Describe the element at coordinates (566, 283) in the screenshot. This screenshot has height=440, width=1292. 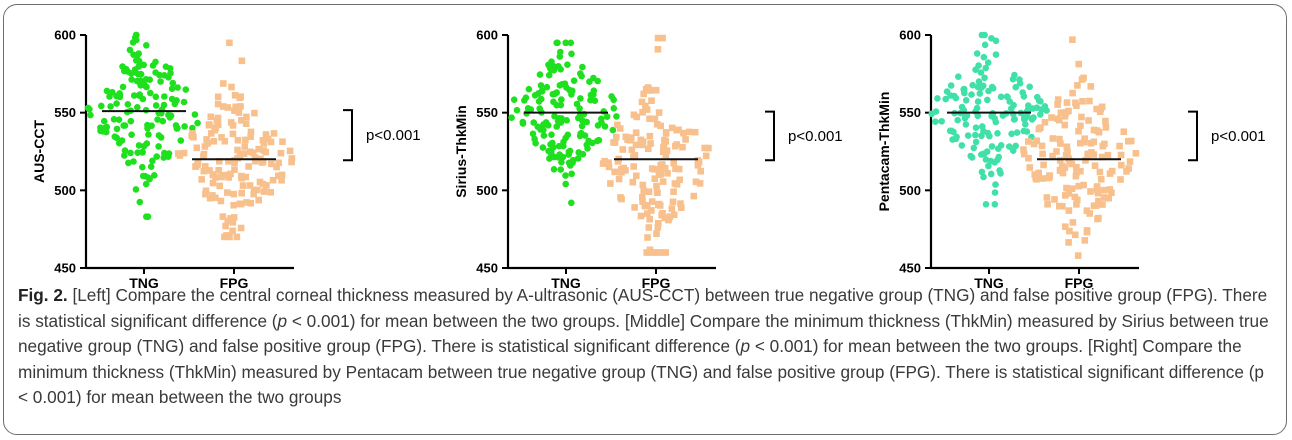
I see `x-tick-label-tng: TNG` at that location.